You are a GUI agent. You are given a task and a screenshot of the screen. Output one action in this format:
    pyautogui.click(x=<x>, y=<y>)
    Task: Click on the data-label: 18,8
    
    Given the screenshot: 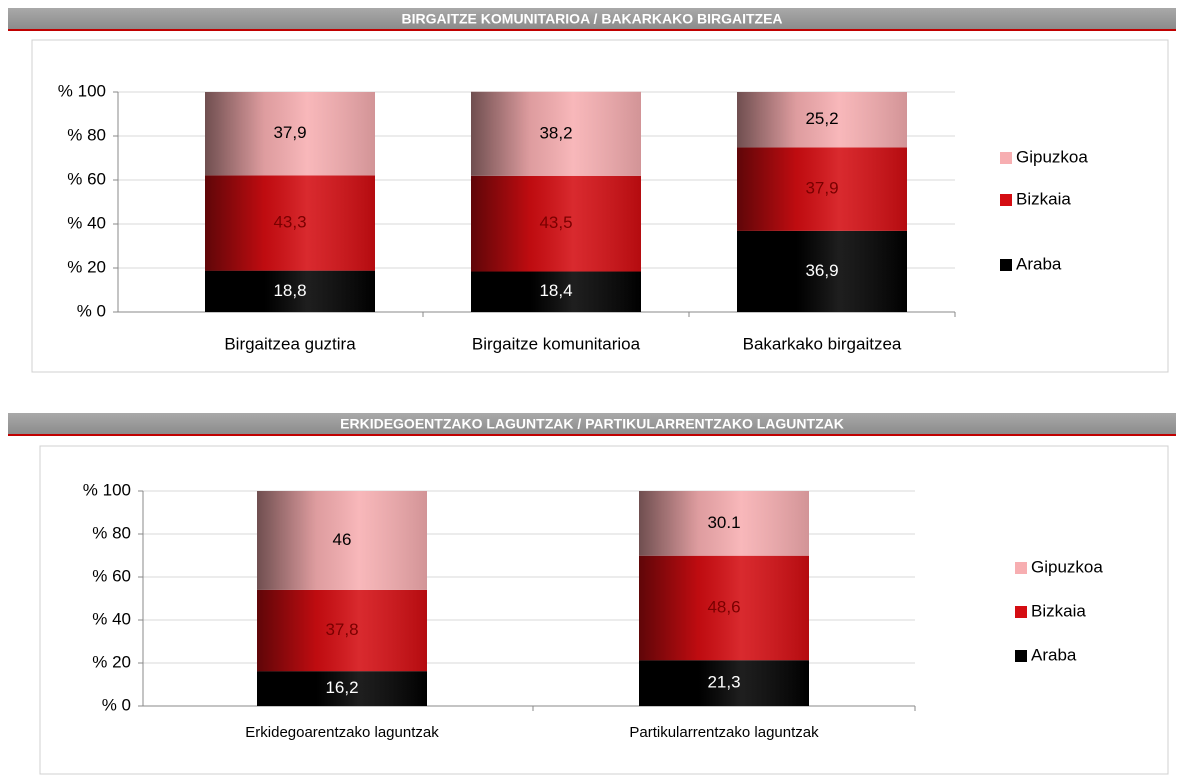 What is the action you would take?
    pyautogui.click(x=289, y=290)
    